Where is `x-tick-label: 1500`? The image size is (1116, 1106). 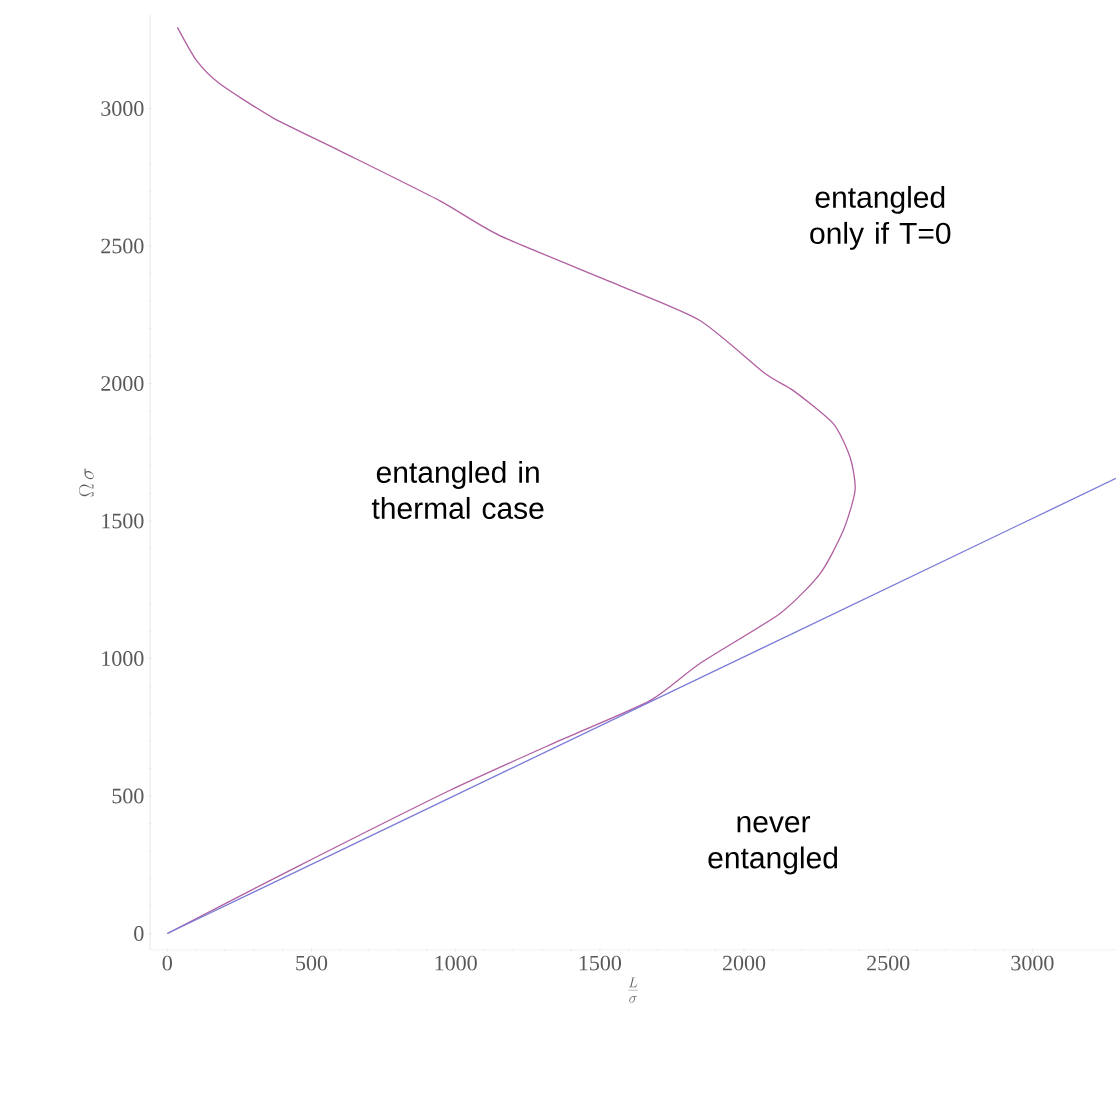
x-tick-label: 1500 is located at coordinates (600, 963).